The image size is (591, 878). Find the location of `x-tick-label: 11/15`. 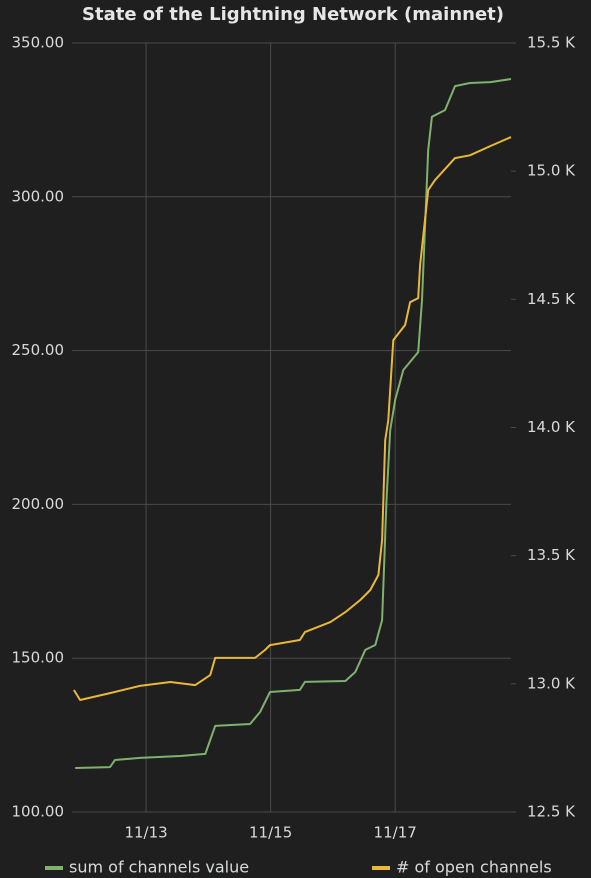

x-tick-label: 11/15 is located at coordinates (270, 833).